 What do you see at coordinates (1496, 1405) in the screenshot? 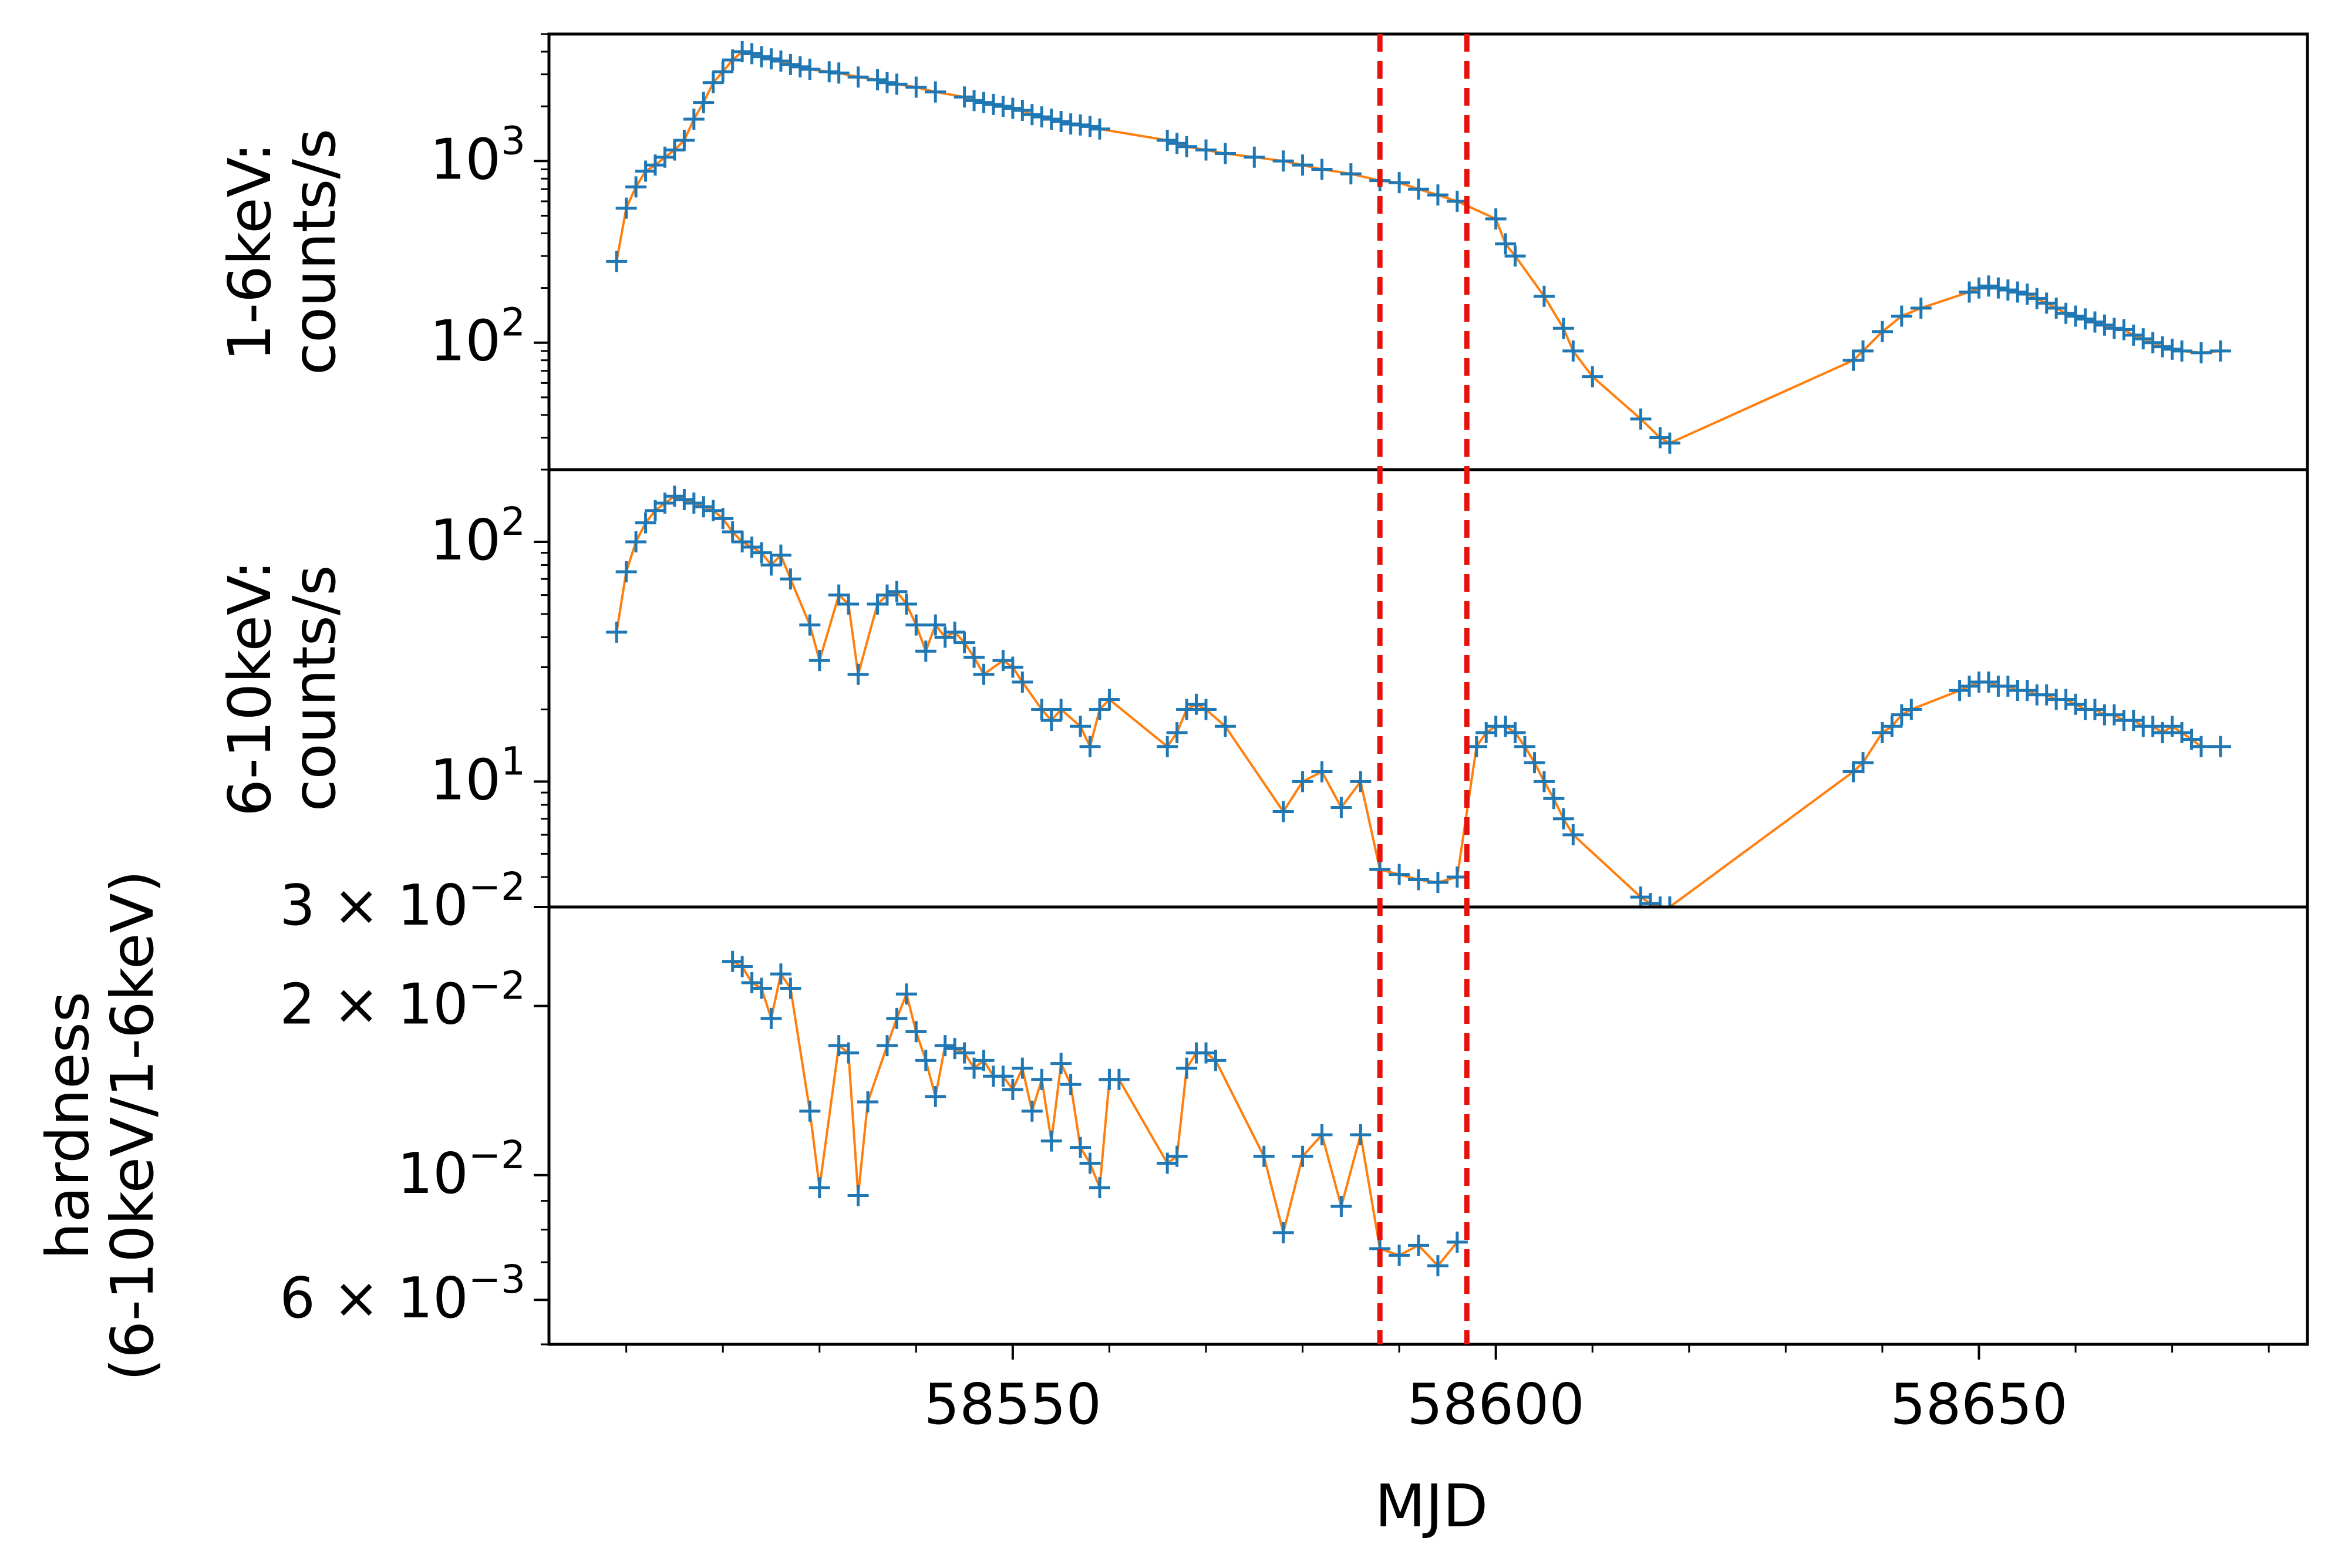
I see `x-tick-label: 58600` at bounding box center [1496, 1405].